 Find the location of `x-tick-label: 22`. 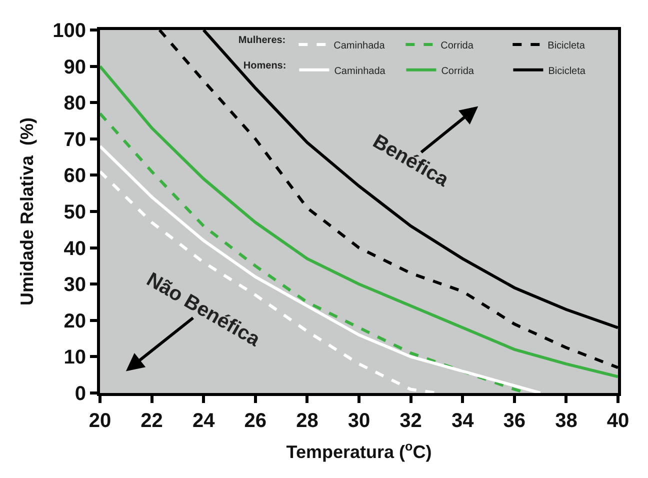

x-tick-label: 22 is located at coordinates (151, 421).